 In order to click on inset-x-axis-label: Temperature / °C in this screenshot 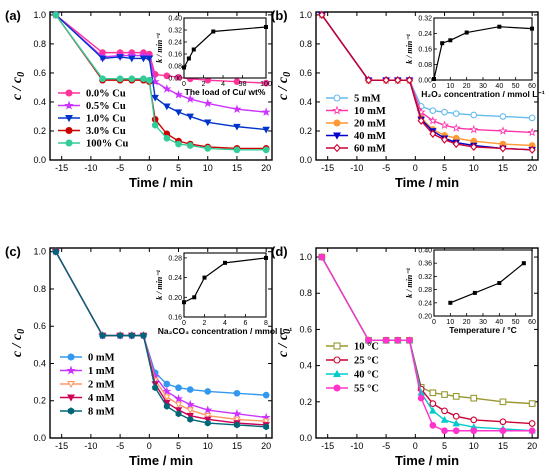, I will do `click(482, 330)`.